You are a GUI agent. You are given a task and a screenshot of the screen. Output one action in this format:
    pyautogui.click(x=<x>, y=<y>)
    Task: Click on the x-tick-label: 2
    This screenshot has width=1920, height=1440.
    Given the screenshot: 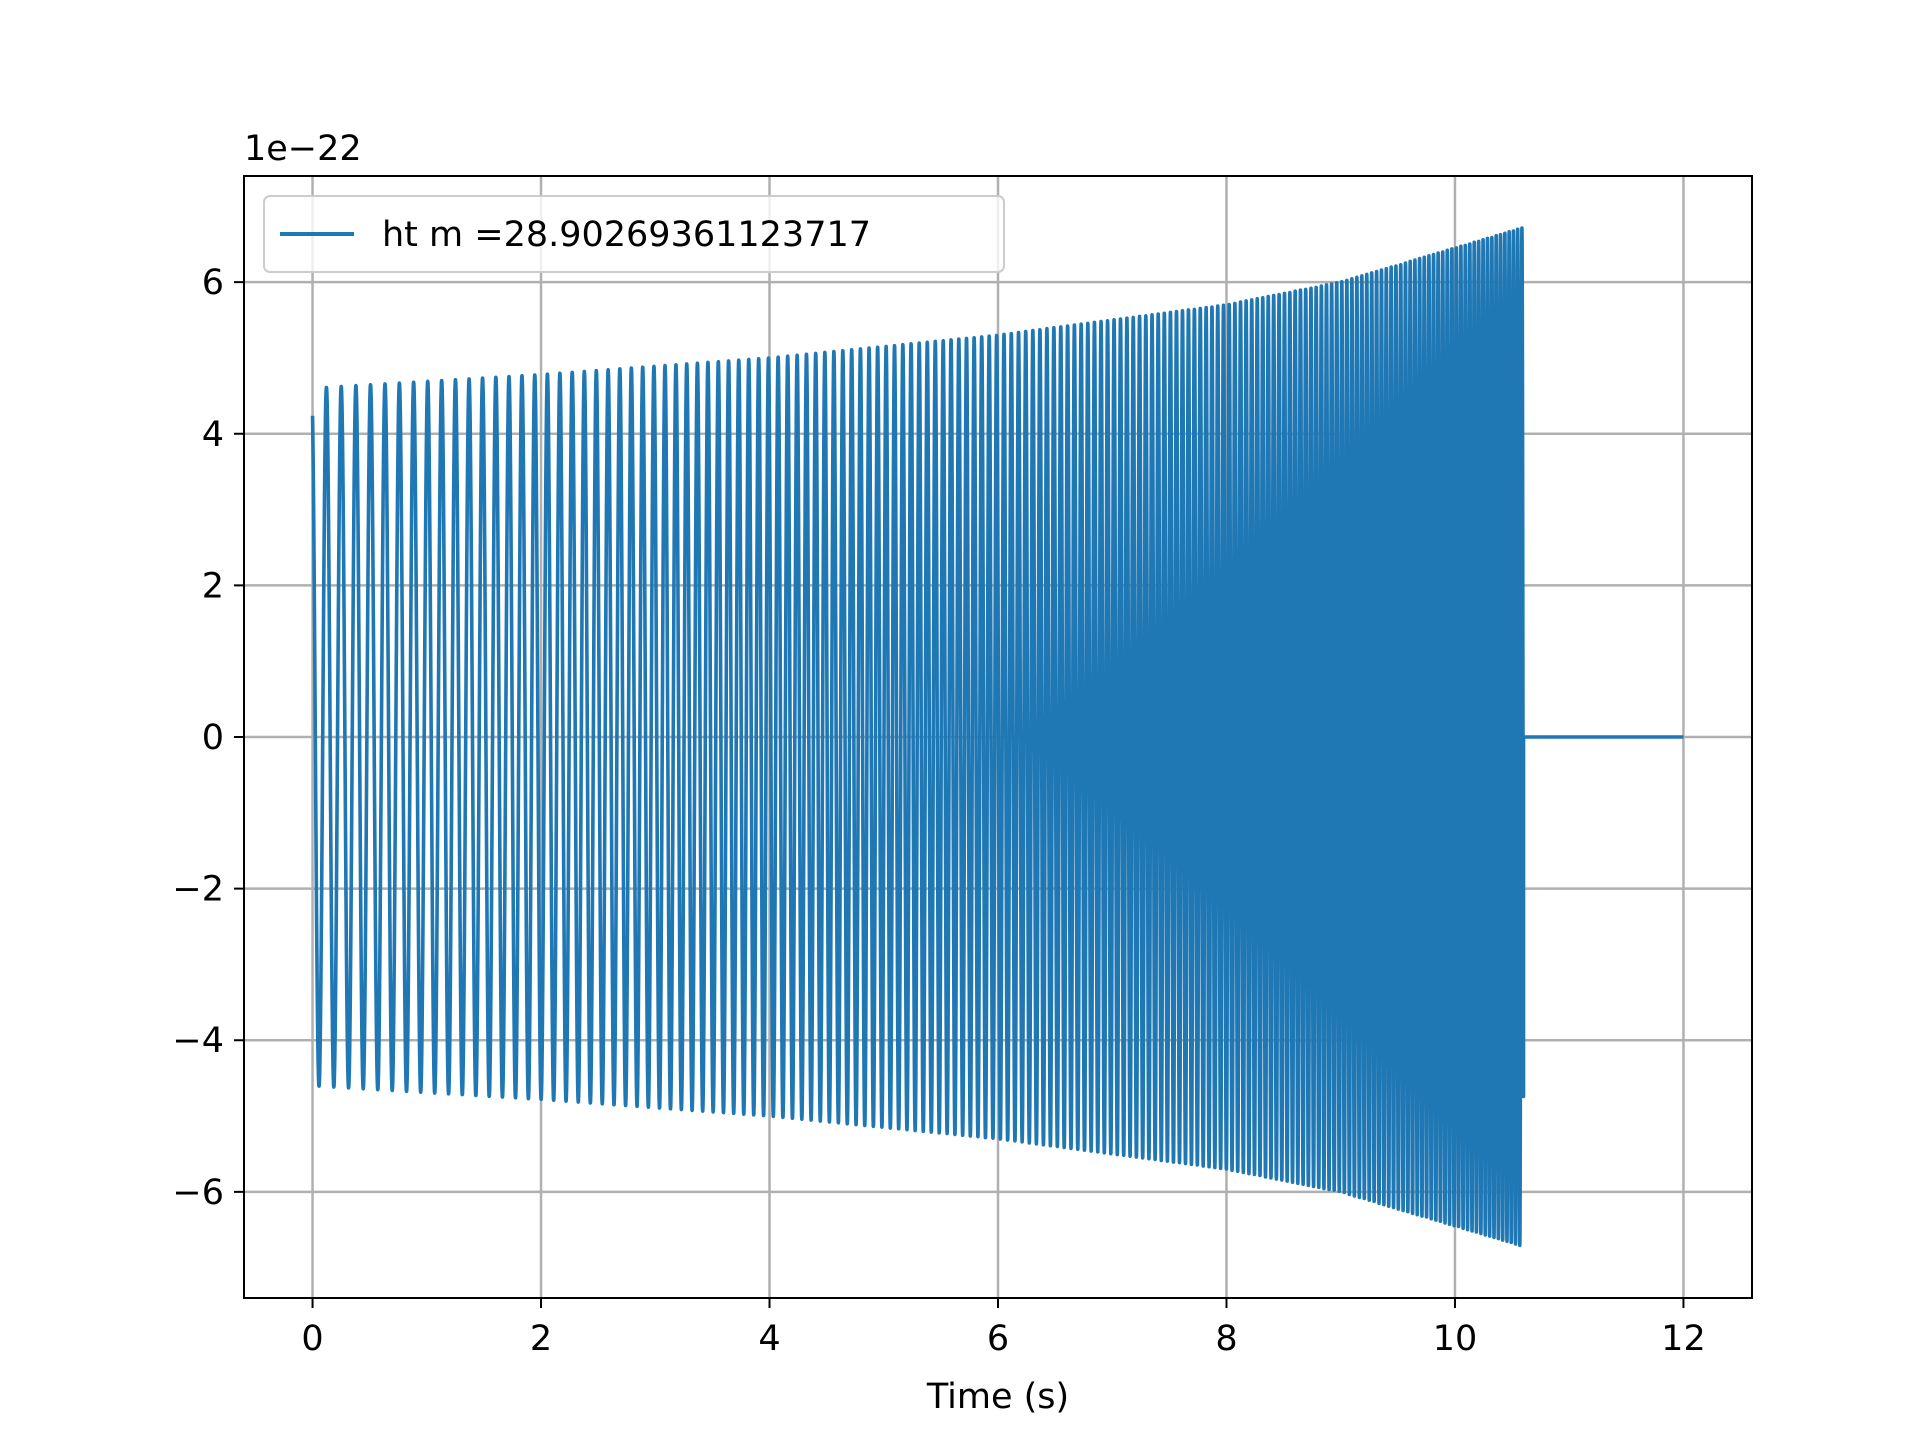 What is the action you would take?
    pyautogui.click(x=541, y=1339)
    